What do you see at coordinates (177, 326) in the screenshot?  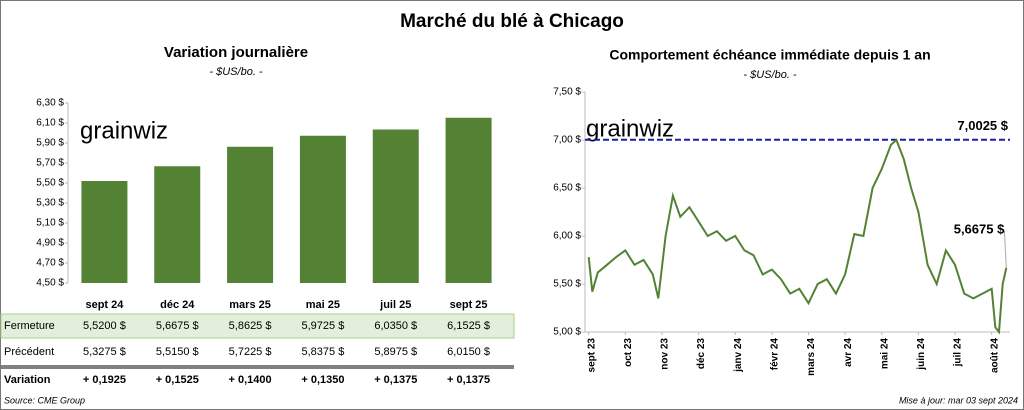 I see `value-label: 5,6675 $` at bounding box center [177, 326].